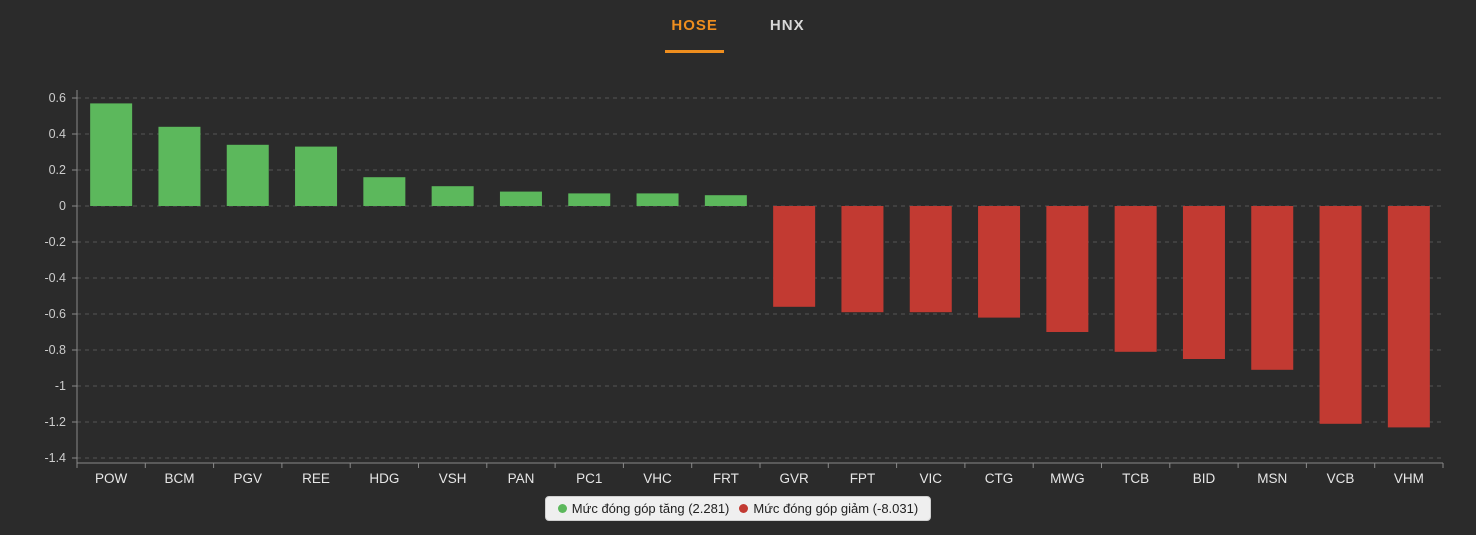 This screenshot has height=535, width=1476. What do you see at coordinates (316, 478) in the screenshot?
I see `x-axis-label: REE` at bounding box center [316, 478].